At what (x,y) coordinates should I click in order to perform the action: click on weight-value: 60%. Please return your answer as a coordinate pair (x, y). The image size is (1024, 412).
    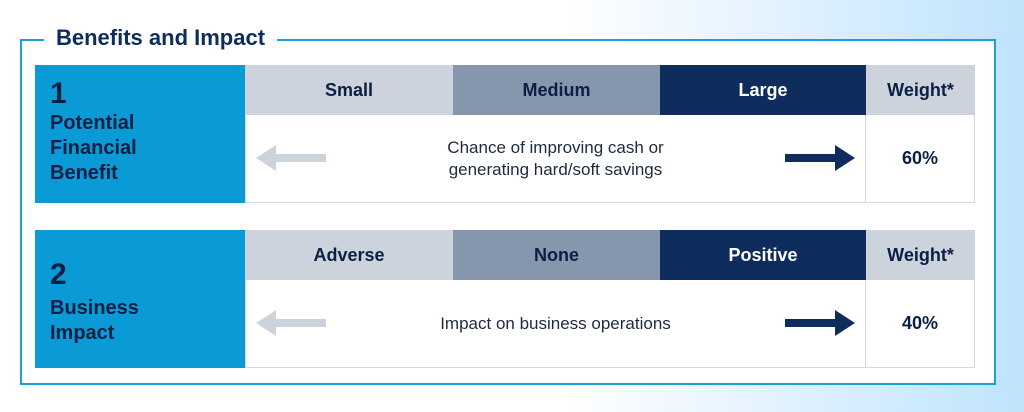
    Looking at the image, I should click on (920, 159).